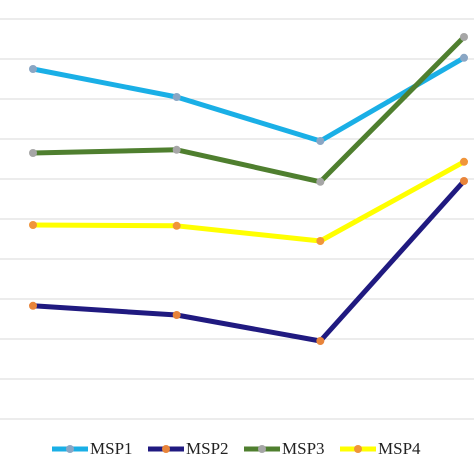 This screenshot has height=474, width=474. I want to click on legend-label: MSP2, so click(207, 448).